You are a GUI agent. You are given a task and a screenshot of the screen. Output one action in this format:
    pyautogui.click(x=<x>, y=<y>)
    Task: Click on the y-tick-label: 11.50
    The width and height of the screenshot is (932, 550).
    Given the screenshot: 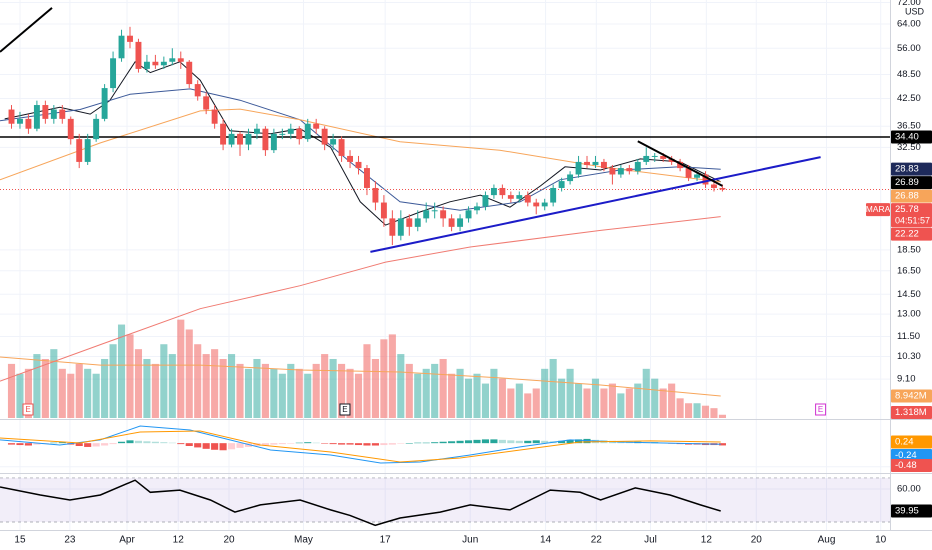 What is the action you would take?
    pyautogui.click(x=908, y=336)
    